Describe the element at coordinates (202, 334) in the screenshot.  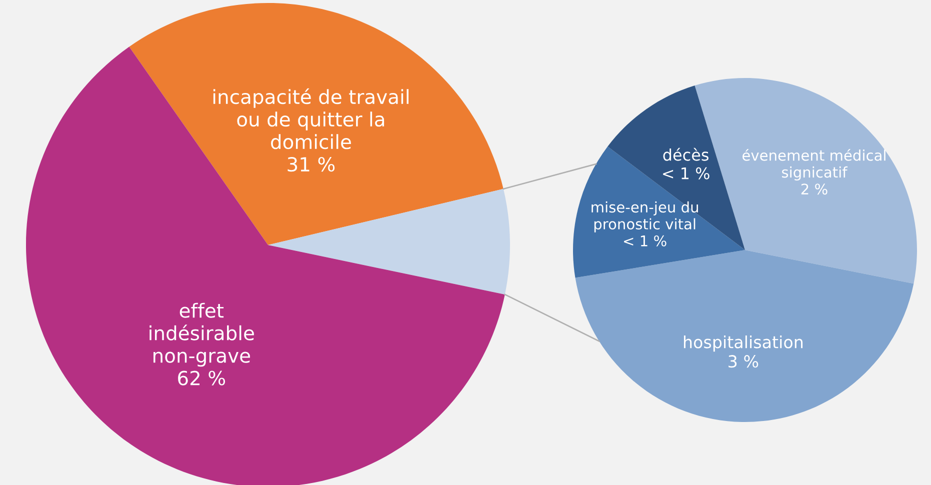
I see `slice-label: effet indésirable non-grave` at that location.